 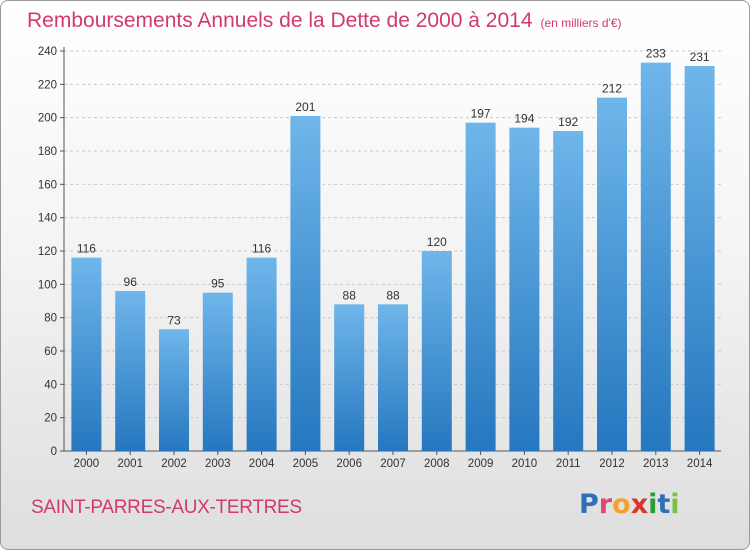 What do you see at coordinates (50, 419) in the screenshot?
I see `y-tick-label: 20` at bounding box center [50, 419].